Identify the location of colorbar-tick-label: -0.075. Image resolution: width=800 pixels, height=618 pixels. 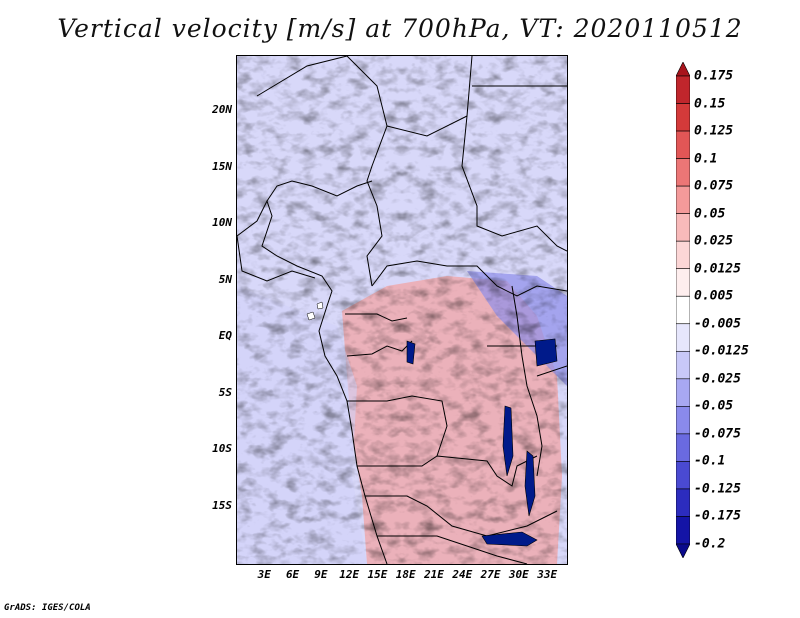
(717, 434).